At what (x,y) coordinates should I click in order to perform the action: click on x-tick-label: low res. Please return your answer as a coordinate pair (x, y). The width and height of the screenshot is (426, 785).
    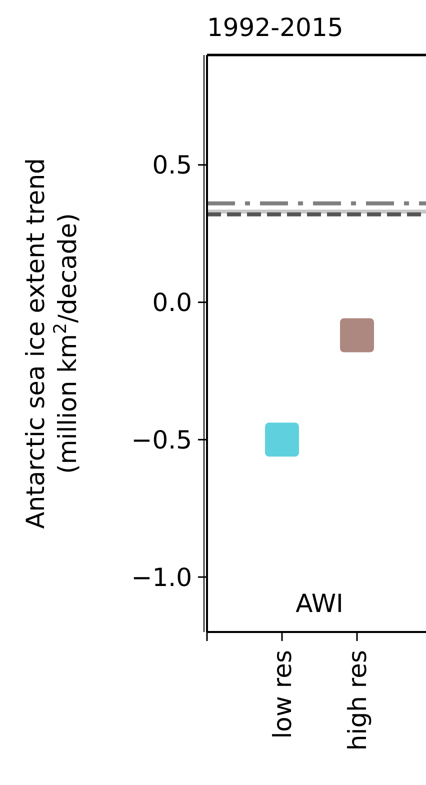
    Looking at the image, I should click on (282, 694).